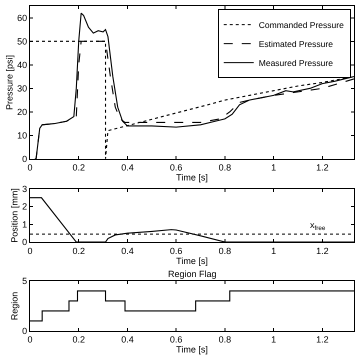 The image size is (360, 357). What do you see at coordinates (25, 189) in the screenshot?
I see `y-tick-label: 3` at bounding box center [25, 189].